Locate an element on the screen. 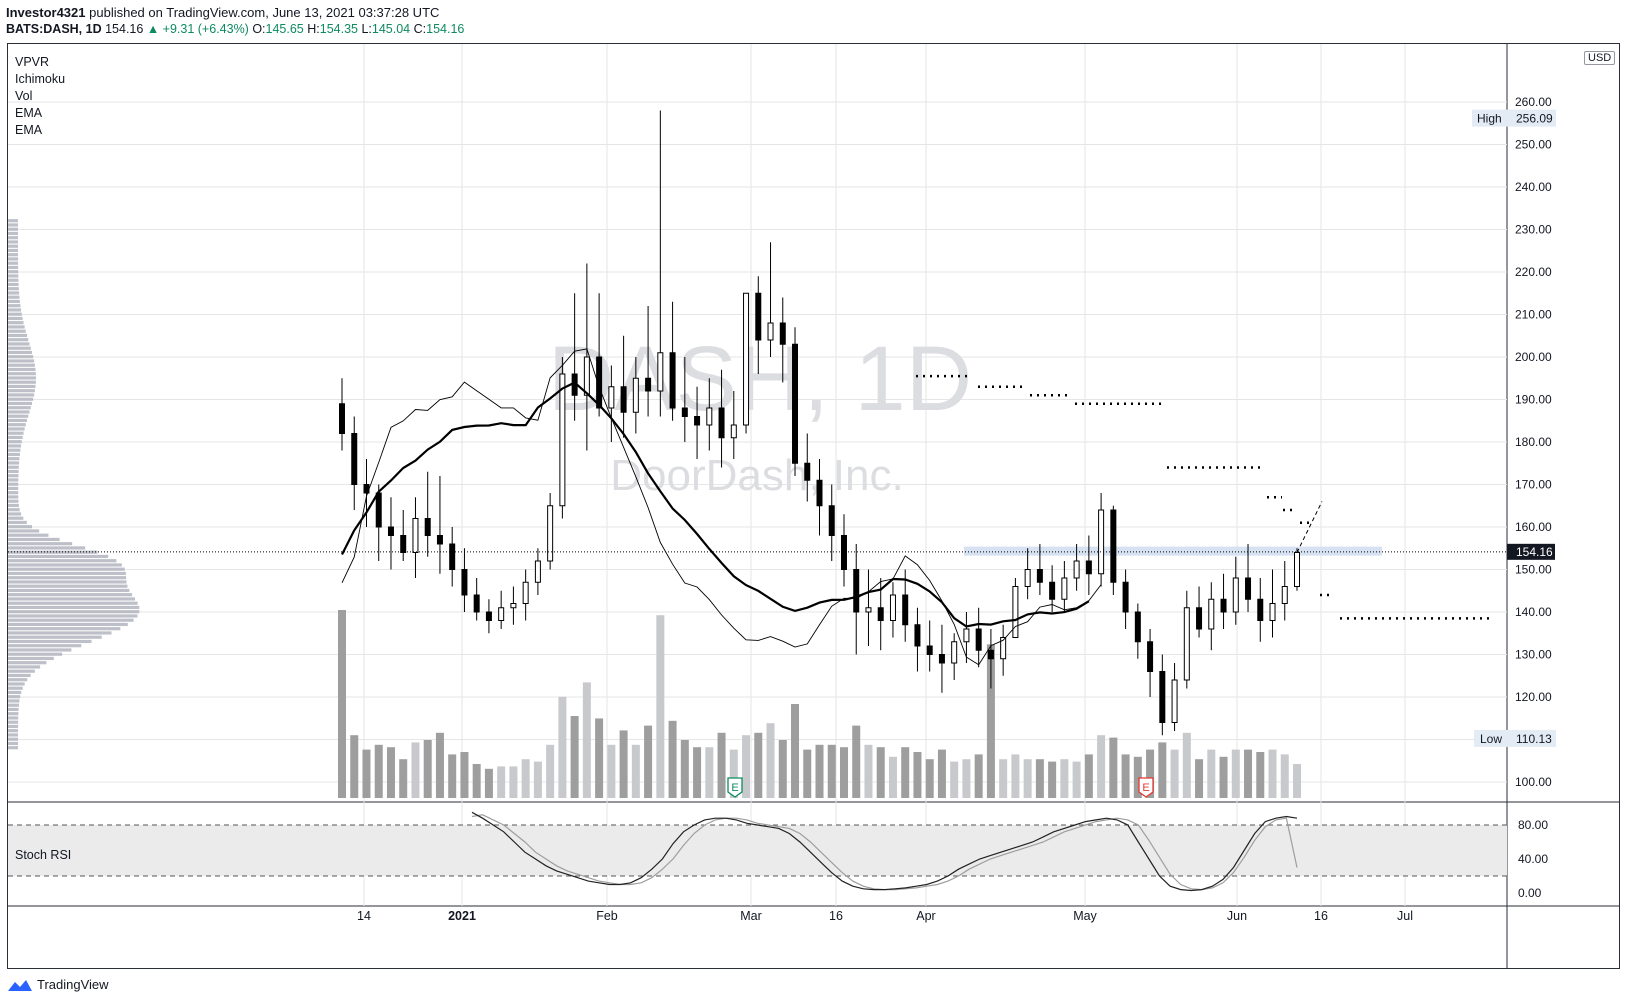 The image size is (1627, 1001). price-tick-label: 100.00 is located at coordinates (1533, 782).